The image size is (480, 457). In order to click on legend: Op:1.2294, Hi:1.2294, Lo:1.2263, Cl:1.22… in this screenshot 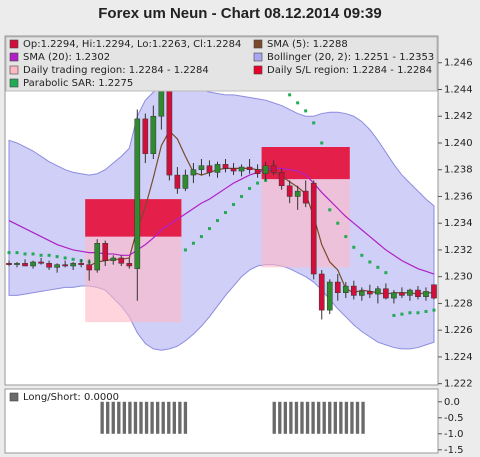, I will do `click(221, 64)`.